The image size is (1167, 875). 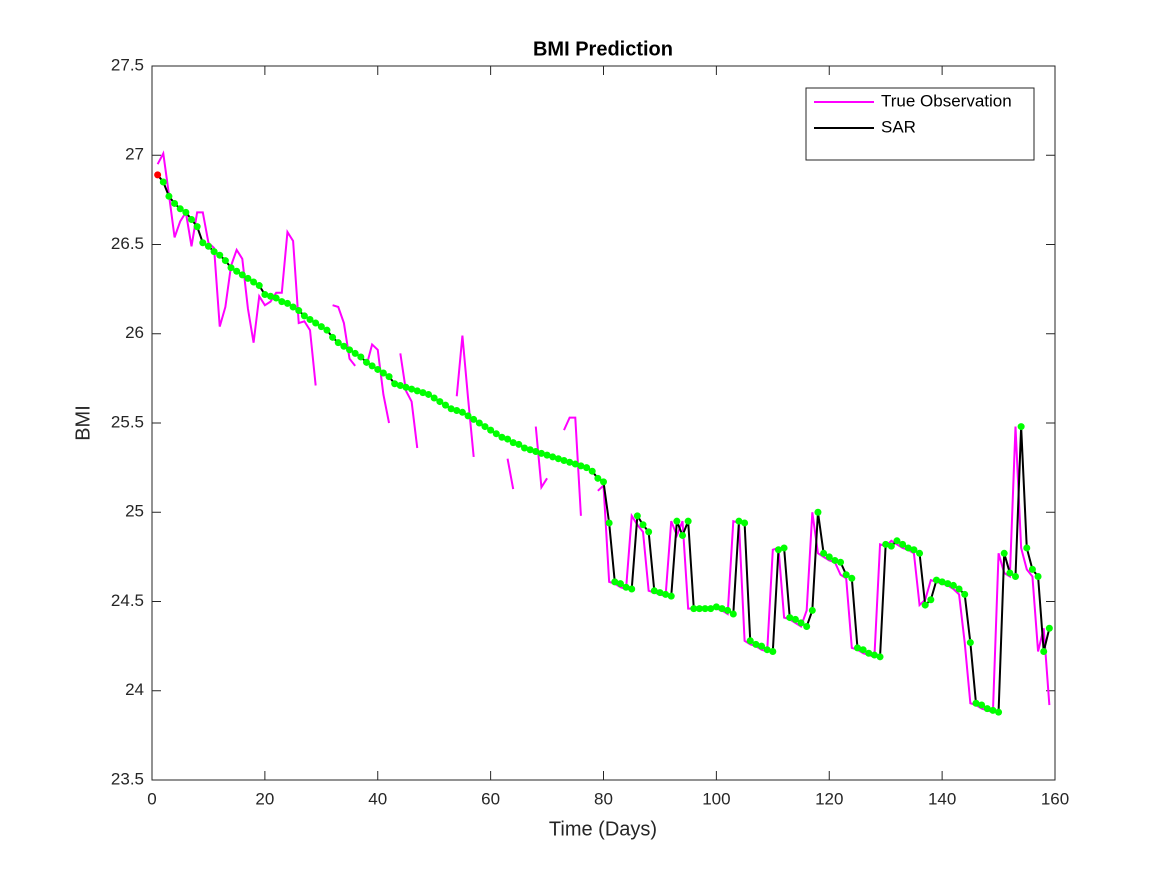 I want to click on x-tick-label: 60, so click(x=490, y=798).